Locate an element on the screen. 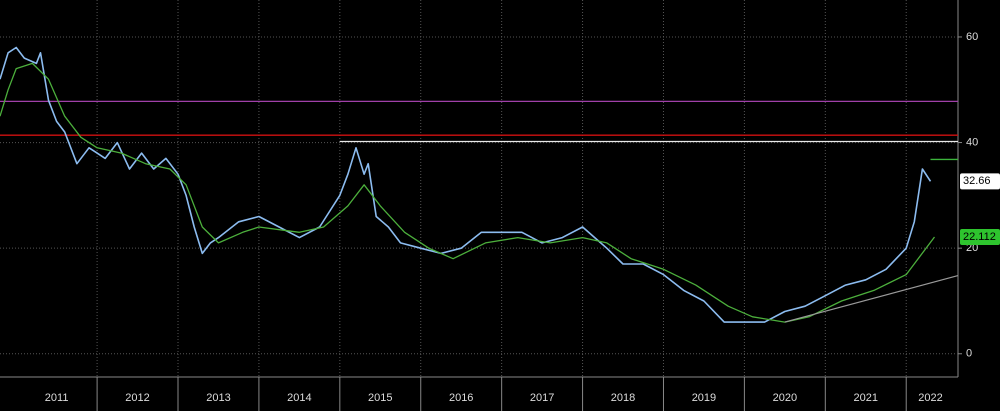  last-value-label: 22.112 is located at coordinates (979, 237).